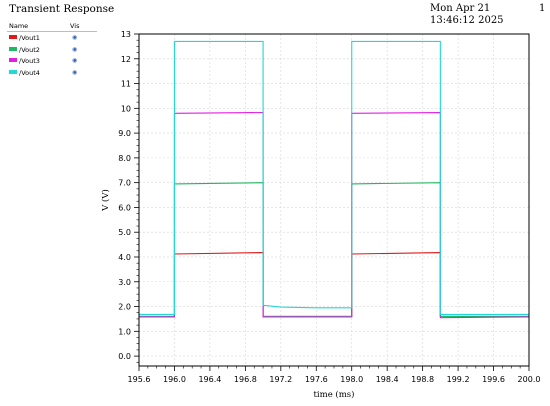 The image size is (550, 406). Describe the element at coordinates (126, 59) in the screenshot. I see `y-tick-label: 12` at that location.